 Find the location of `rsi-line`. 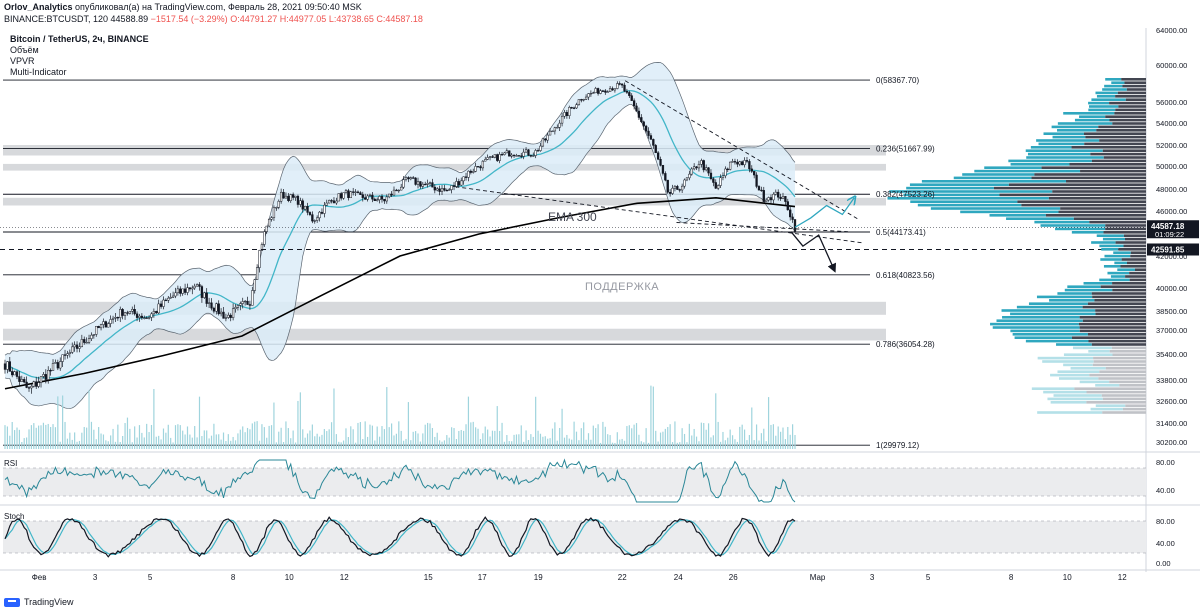

rsi-line is located at coordinates (400, 480).